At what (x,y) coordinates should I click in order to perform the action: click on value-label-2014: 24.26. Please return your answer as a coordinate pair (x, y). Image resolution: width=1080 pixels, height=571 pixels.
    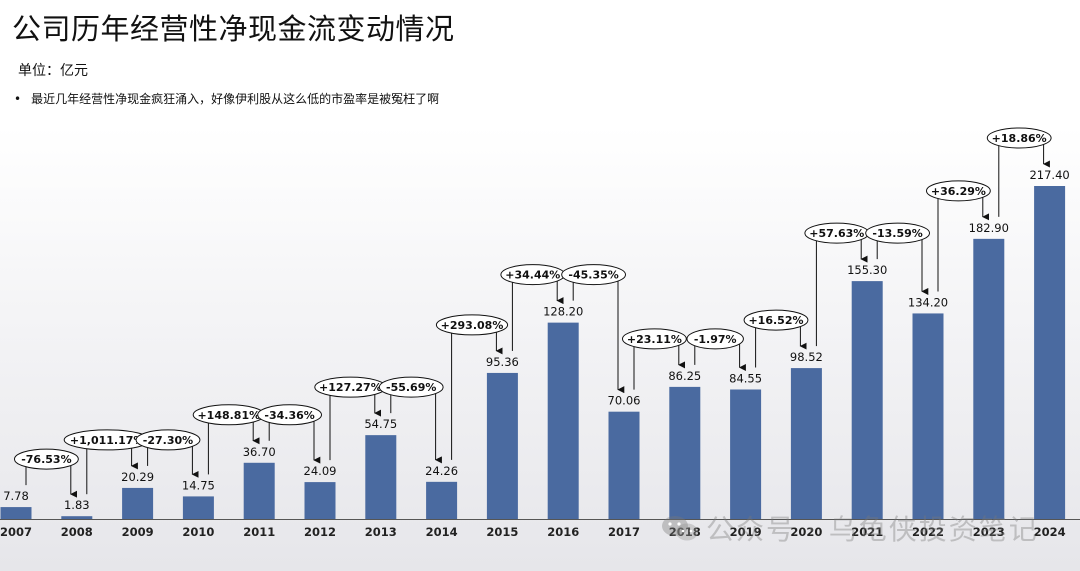
    Looking at the image, I should click on (441, 471).